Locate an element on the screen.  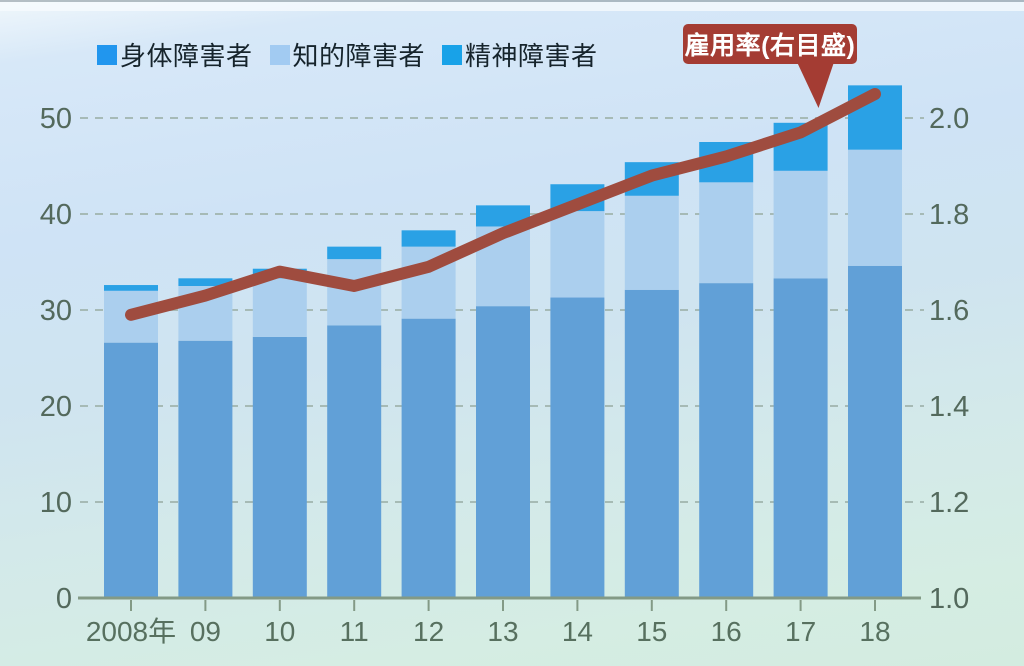
rate-callout-label: 雇用率(右目盛) is located at coordinates (770, 46).